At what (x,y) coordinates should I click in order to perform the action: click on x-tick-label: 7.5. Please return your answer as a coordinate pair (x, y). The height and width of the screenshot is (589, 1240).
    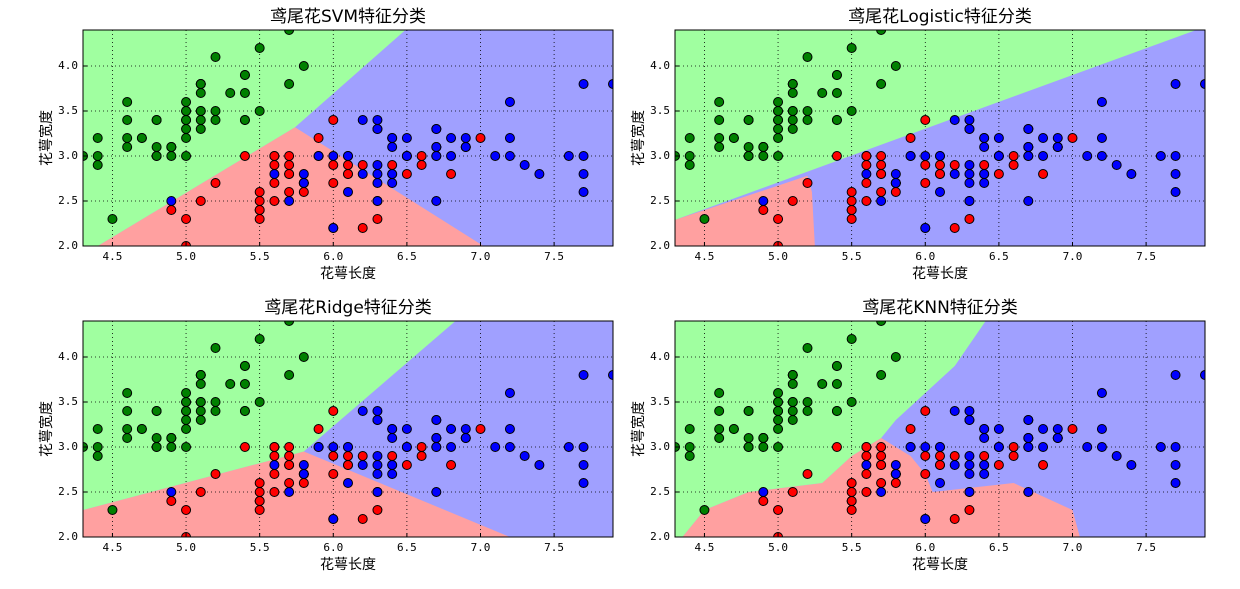
    Looking at the image, I should click on (554, 256).